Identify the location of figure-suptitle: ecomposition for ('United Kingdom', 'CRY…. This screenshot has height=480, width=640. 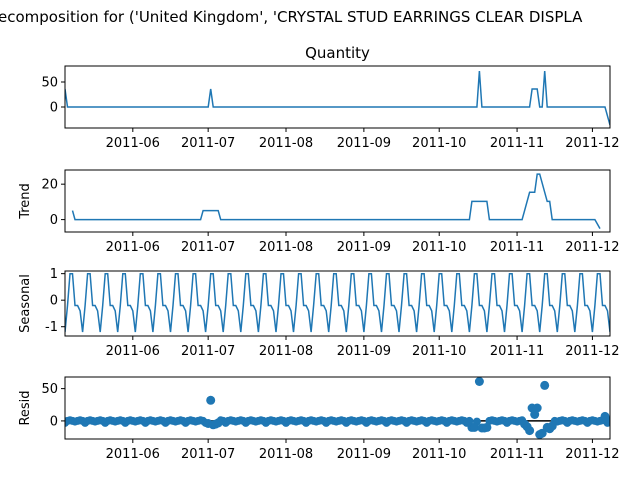
(291, 17).